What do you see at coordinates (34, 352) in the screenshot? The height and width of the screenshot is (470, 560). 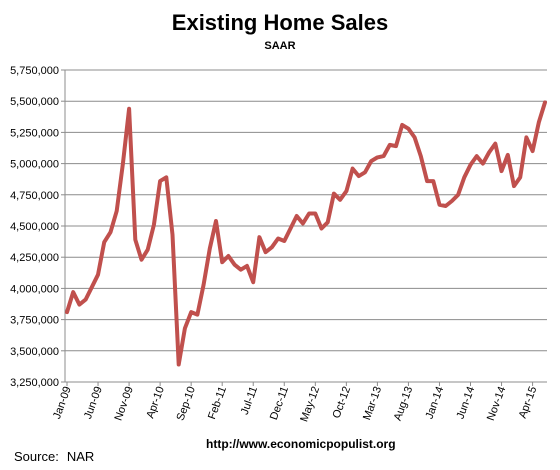 I see `y-tick-label: 3,500,000` at bounding box center [34, 352].